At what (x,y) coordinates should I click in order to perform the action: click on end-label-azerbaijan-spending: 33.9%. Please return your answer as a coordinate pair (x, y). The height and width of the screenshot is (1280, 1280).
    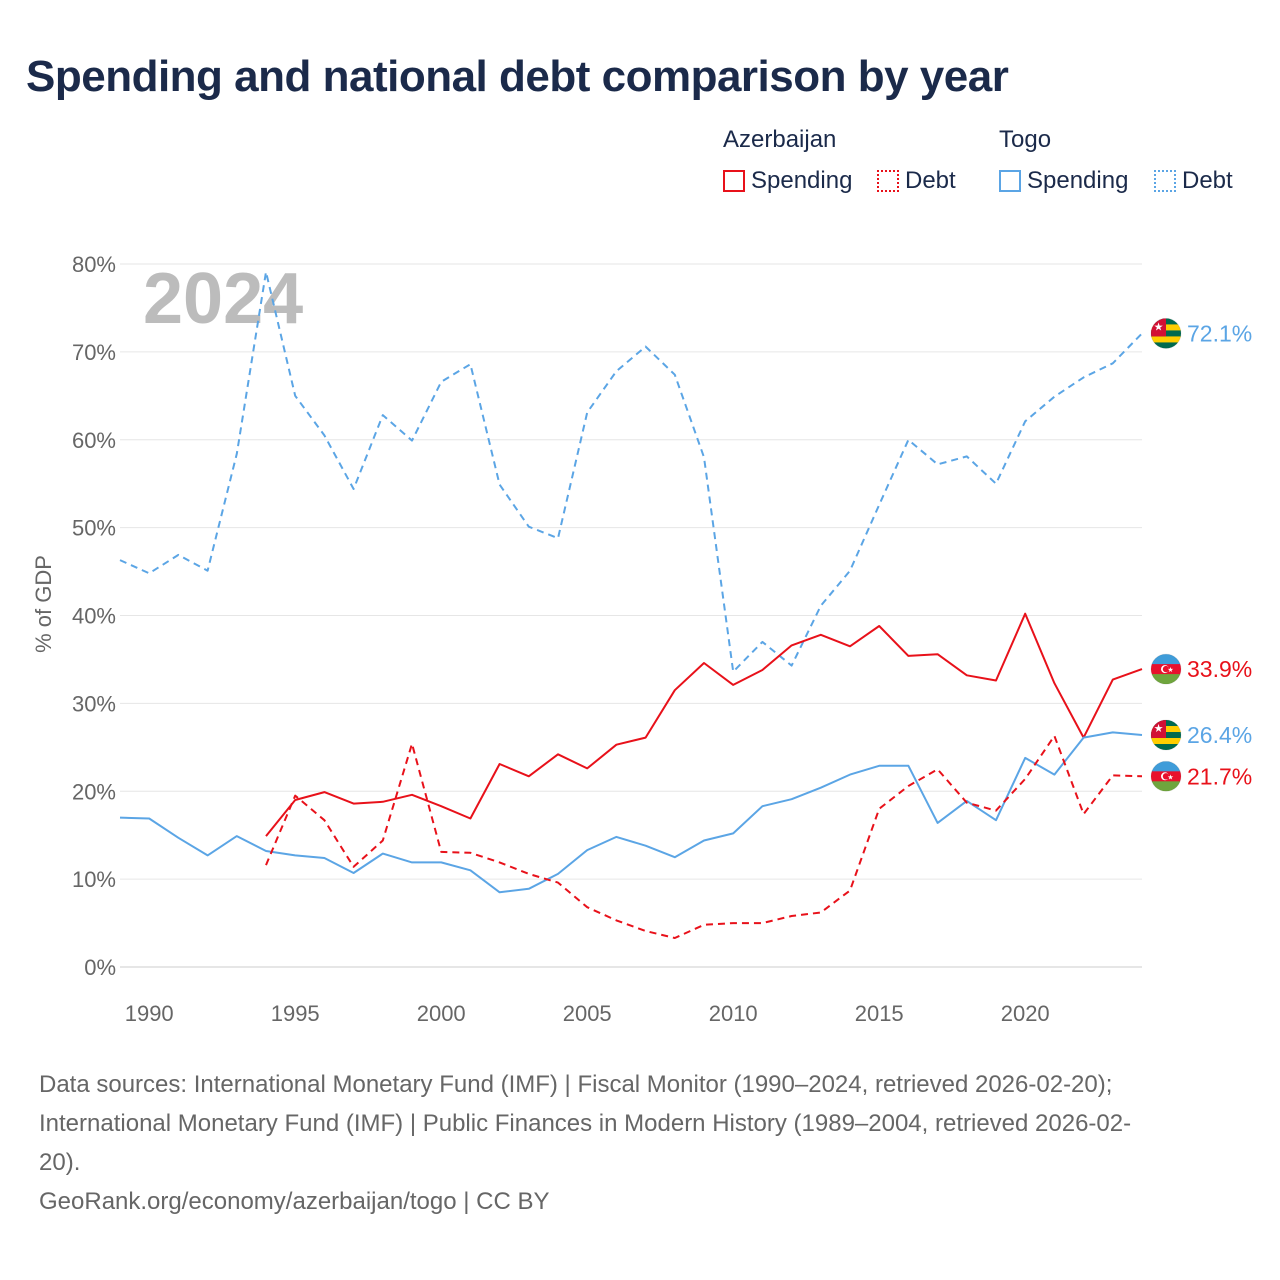
    Looking at the image, I should click on (1219, 669).